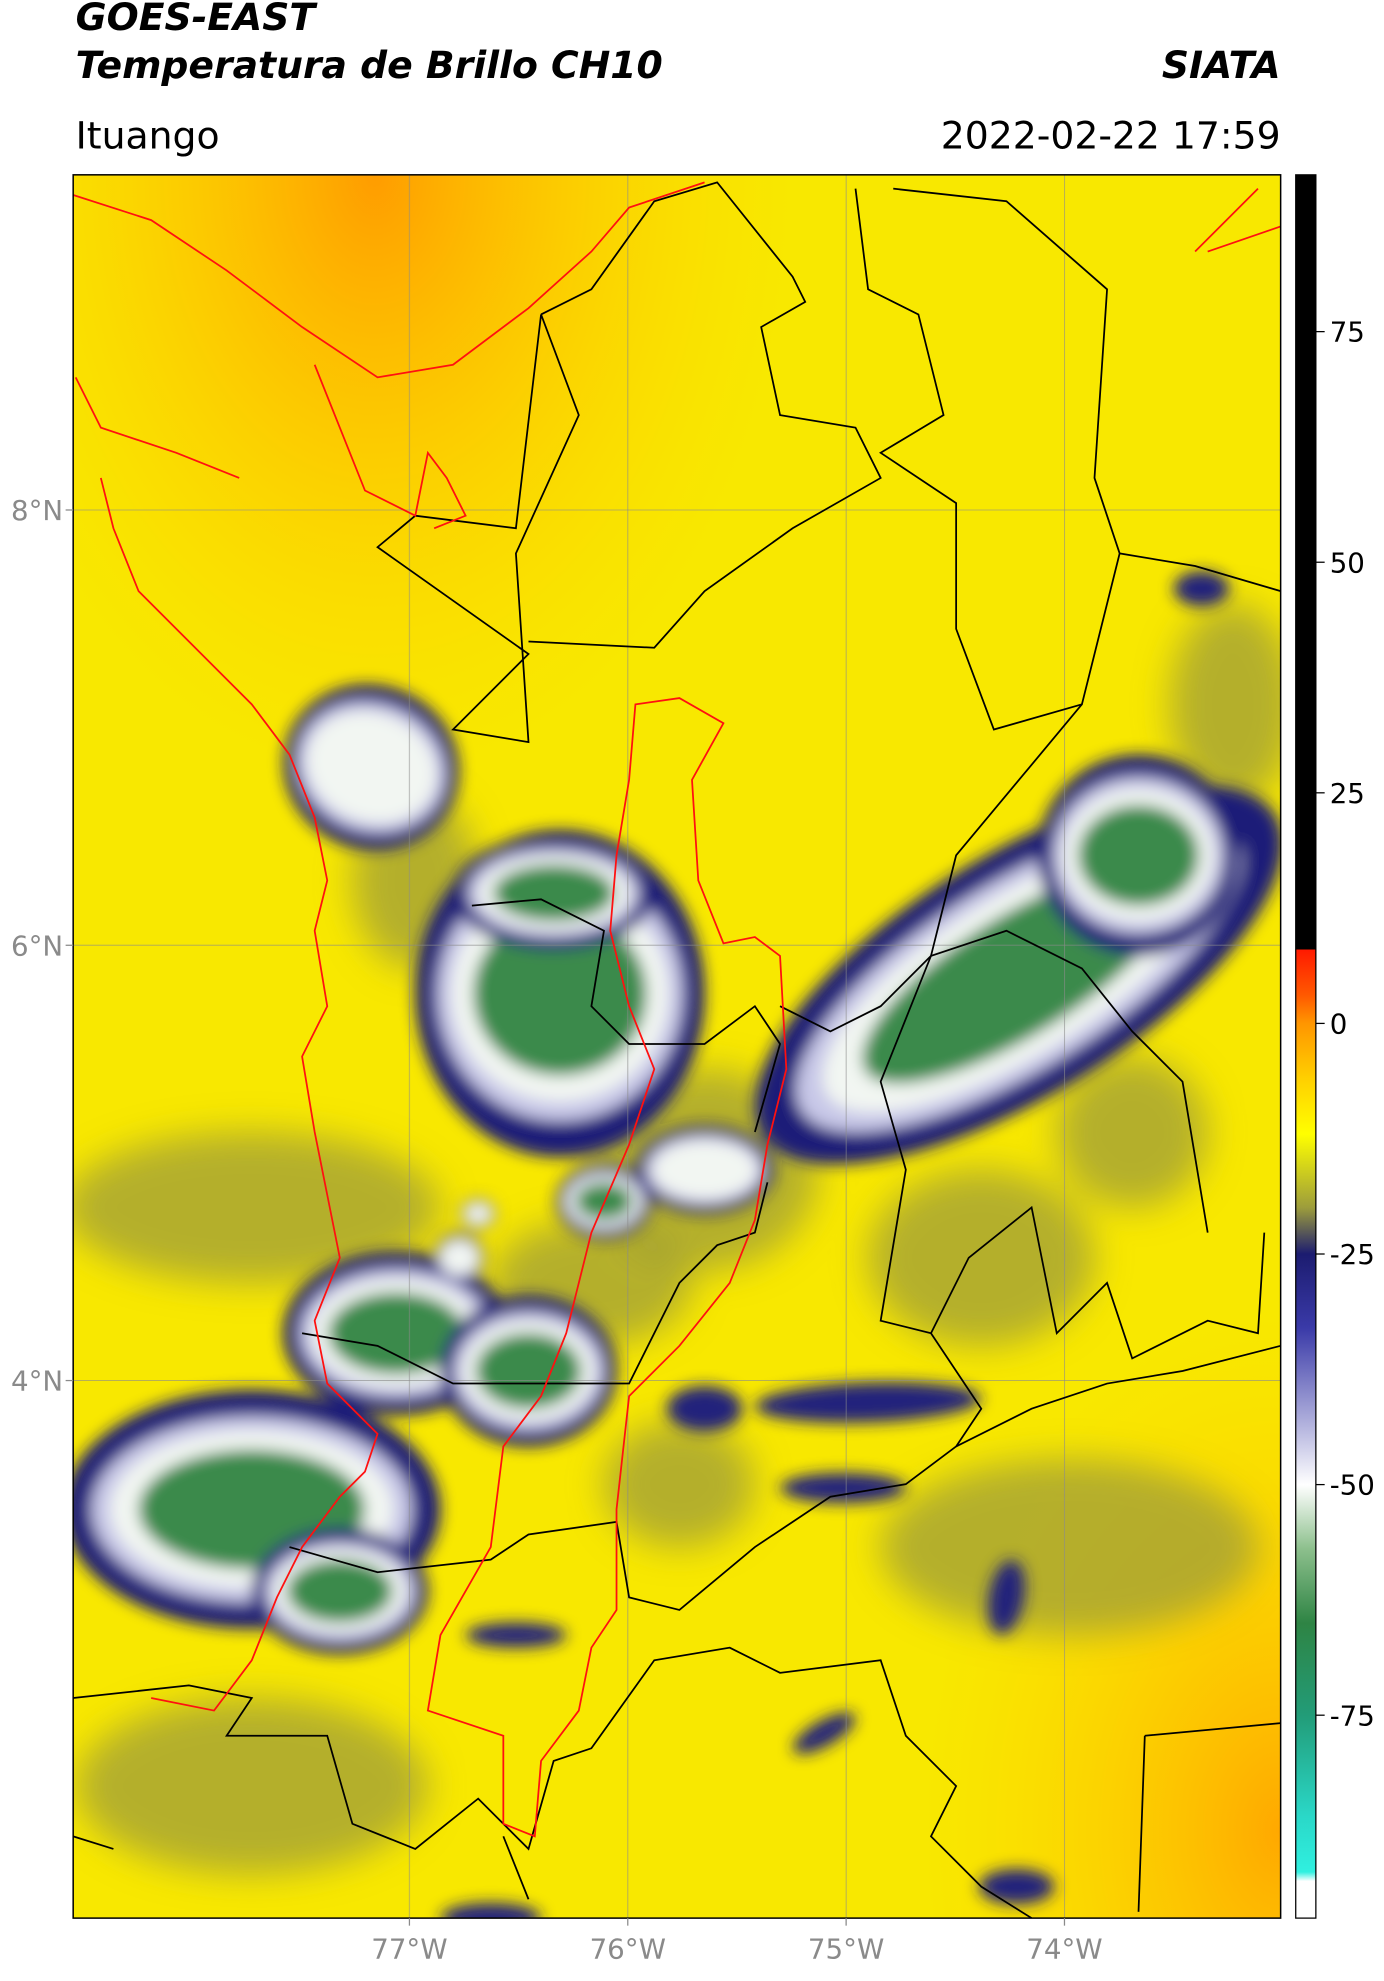 The image size is (1384, 1981). I want to click on x-tick-label: 76°W, so click(628, 1948).